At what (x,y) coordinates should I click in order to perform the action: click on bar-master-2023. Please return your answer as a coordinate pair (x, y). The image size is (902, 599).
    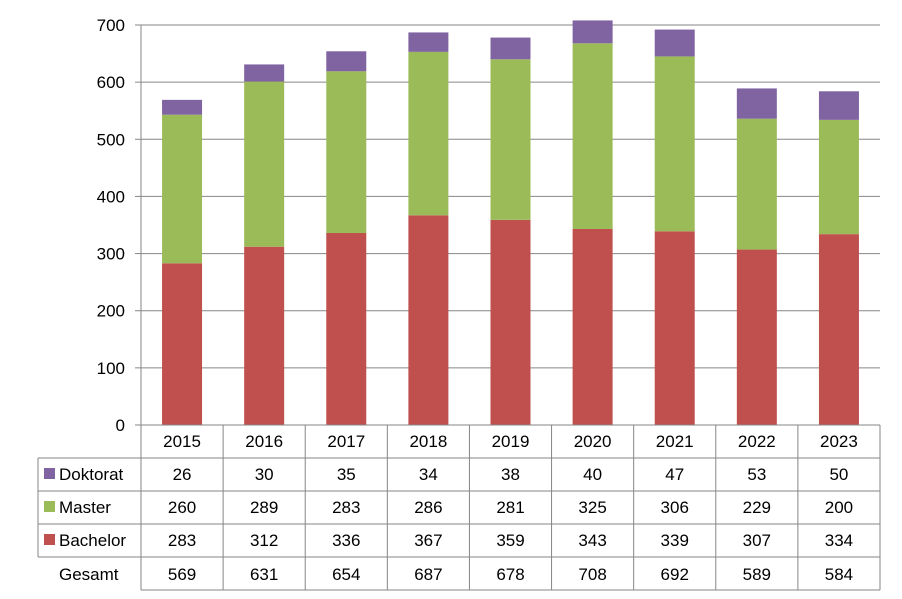
    Looking at the image, I should click on (838, 177).